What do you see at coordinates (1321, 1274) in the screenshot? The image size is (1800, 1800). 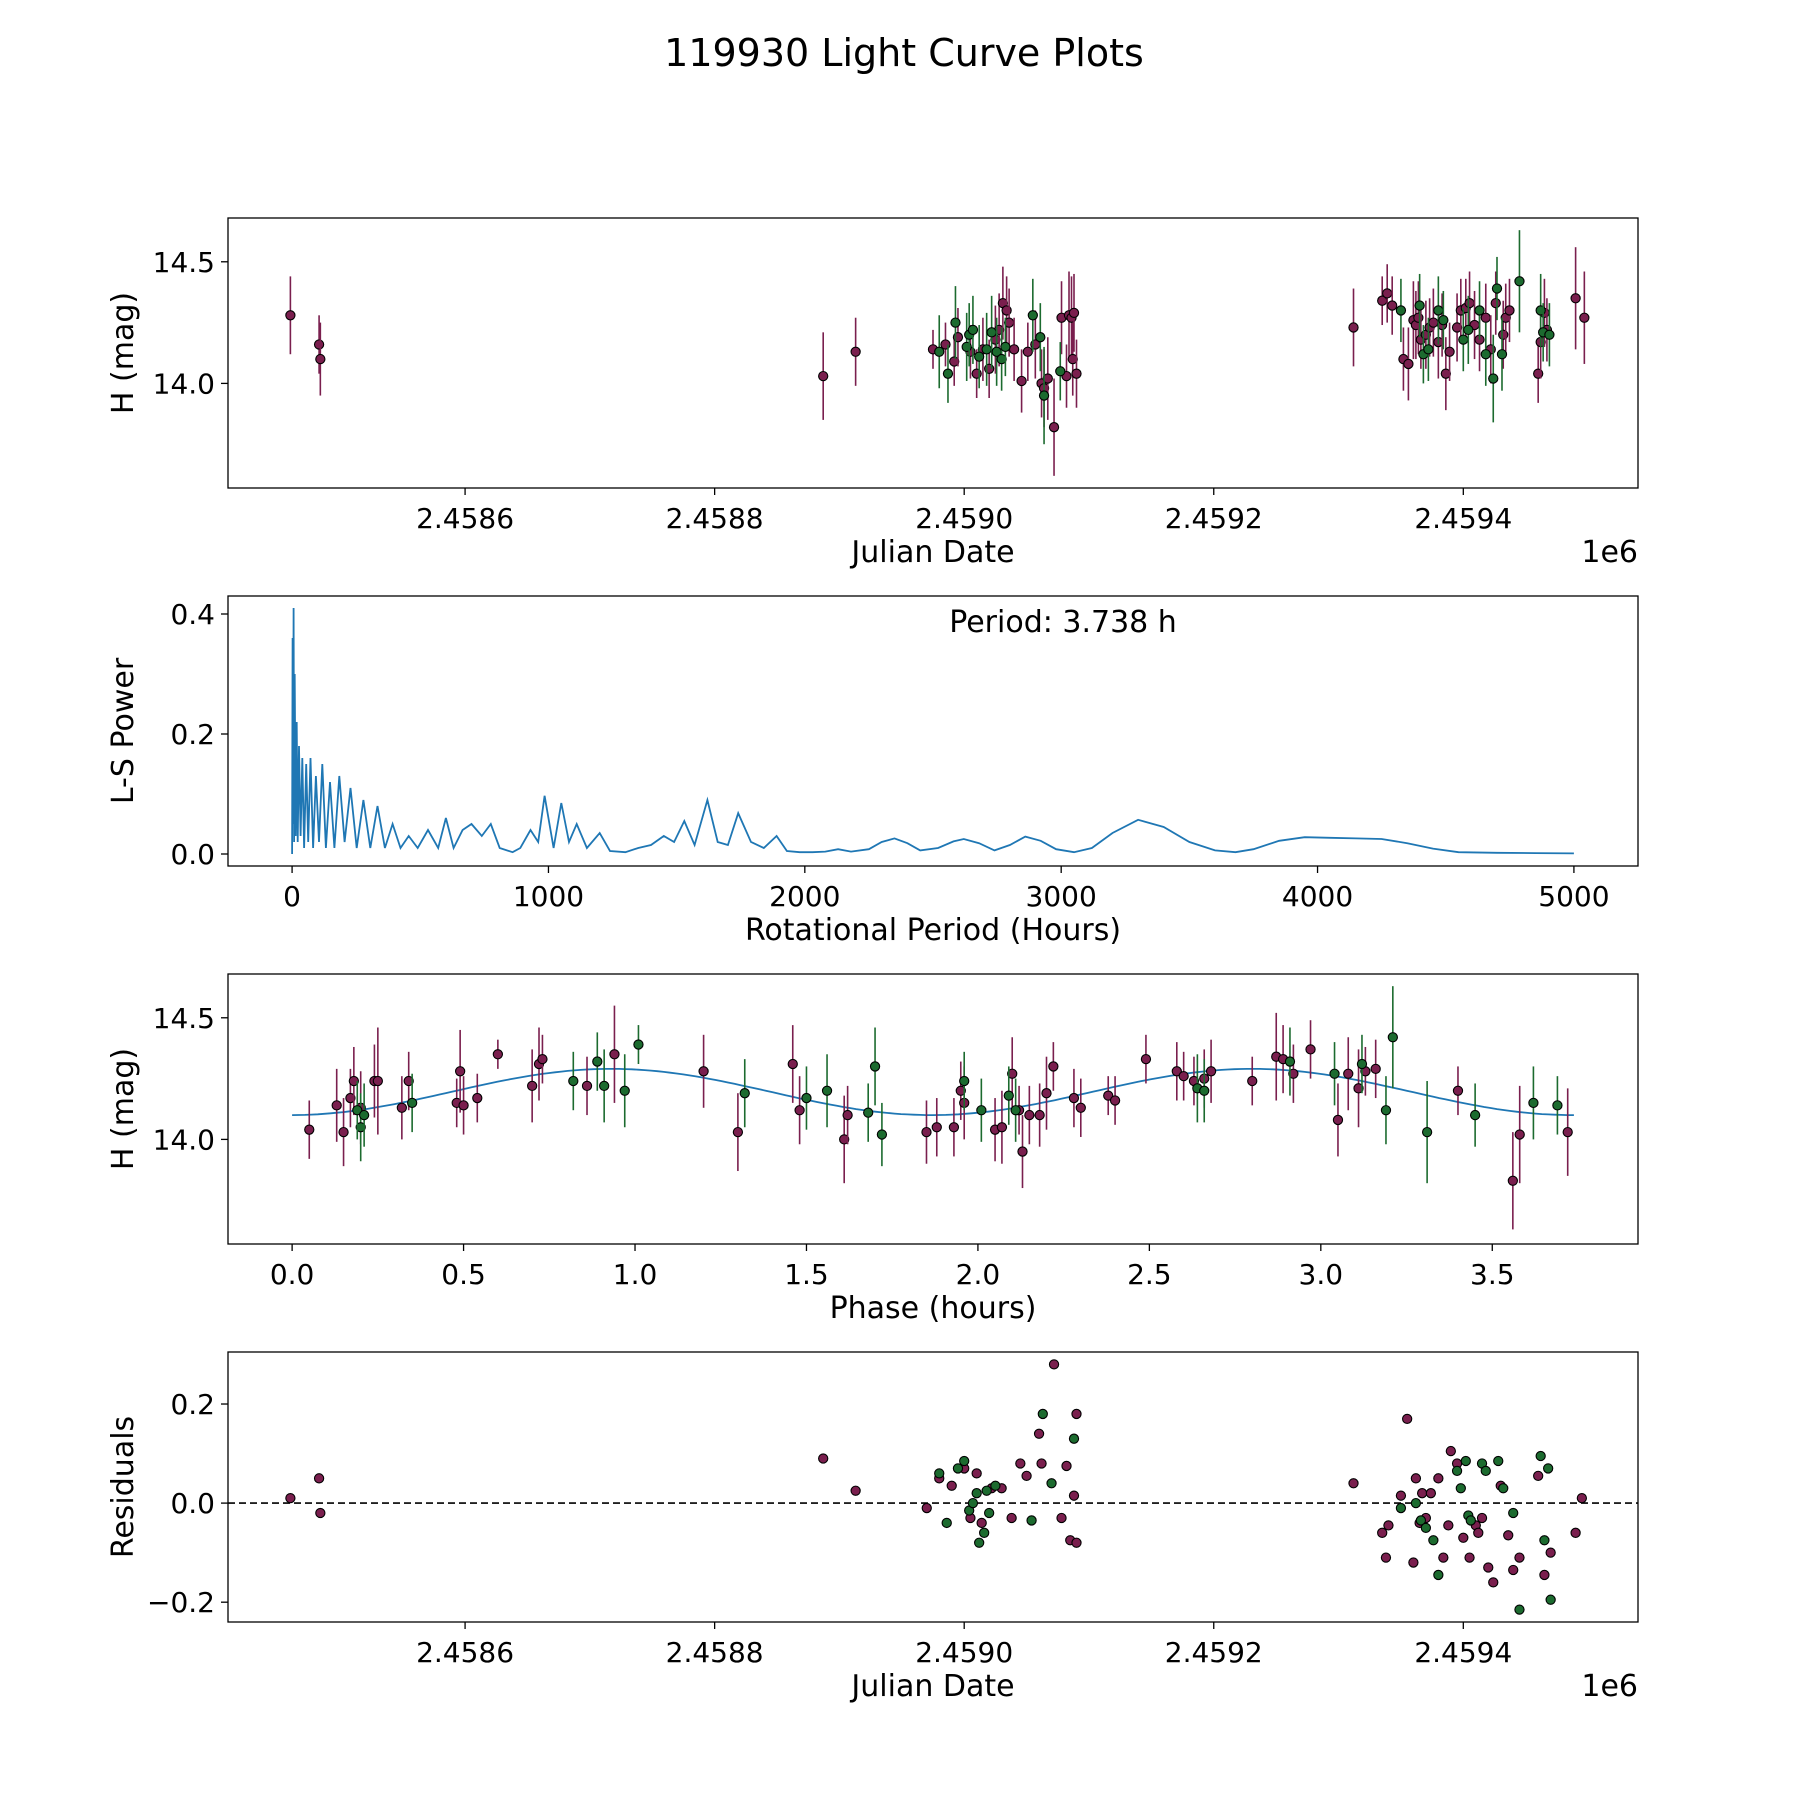 I see `phased-xtick-label: 3.0` at bounding box center [1321, 1274].